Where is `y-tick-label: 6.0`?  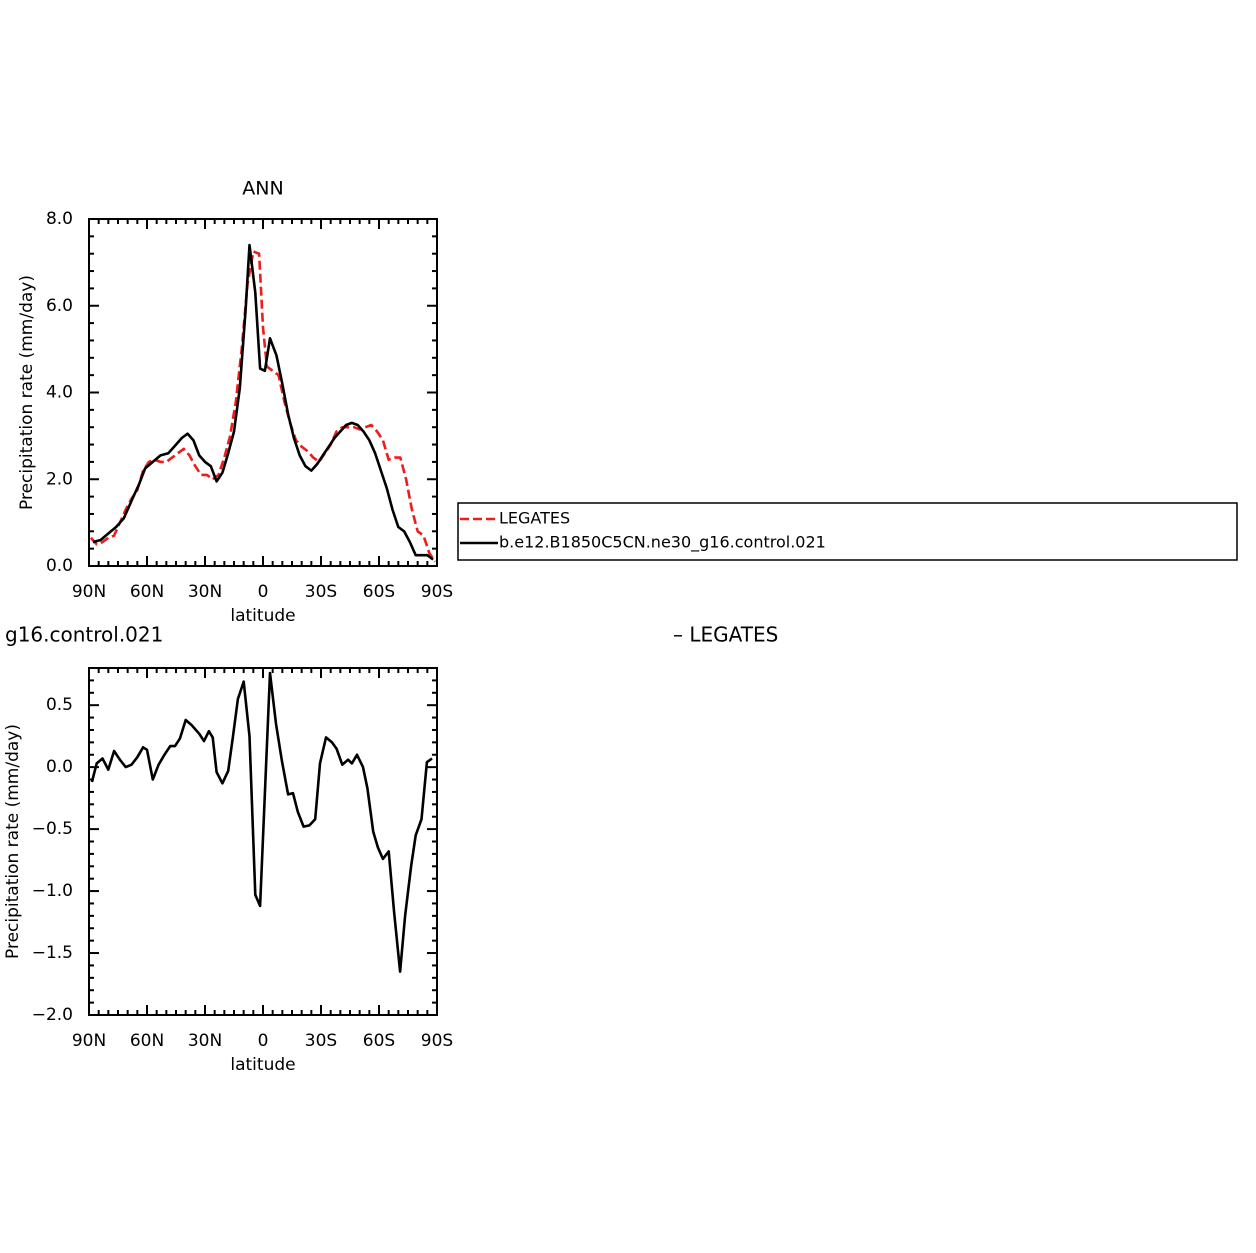 y-tick-label: 6.0 is located at coordinates (59, 306).